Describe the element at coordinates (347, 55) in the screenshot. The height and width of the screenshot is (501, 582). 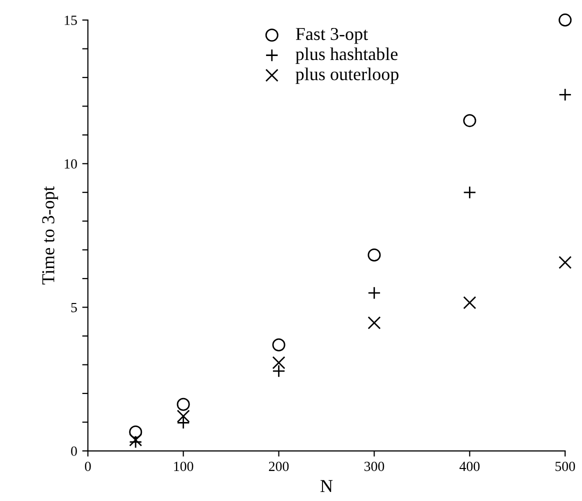
I see `legend-label: plus hashtable` at that location.